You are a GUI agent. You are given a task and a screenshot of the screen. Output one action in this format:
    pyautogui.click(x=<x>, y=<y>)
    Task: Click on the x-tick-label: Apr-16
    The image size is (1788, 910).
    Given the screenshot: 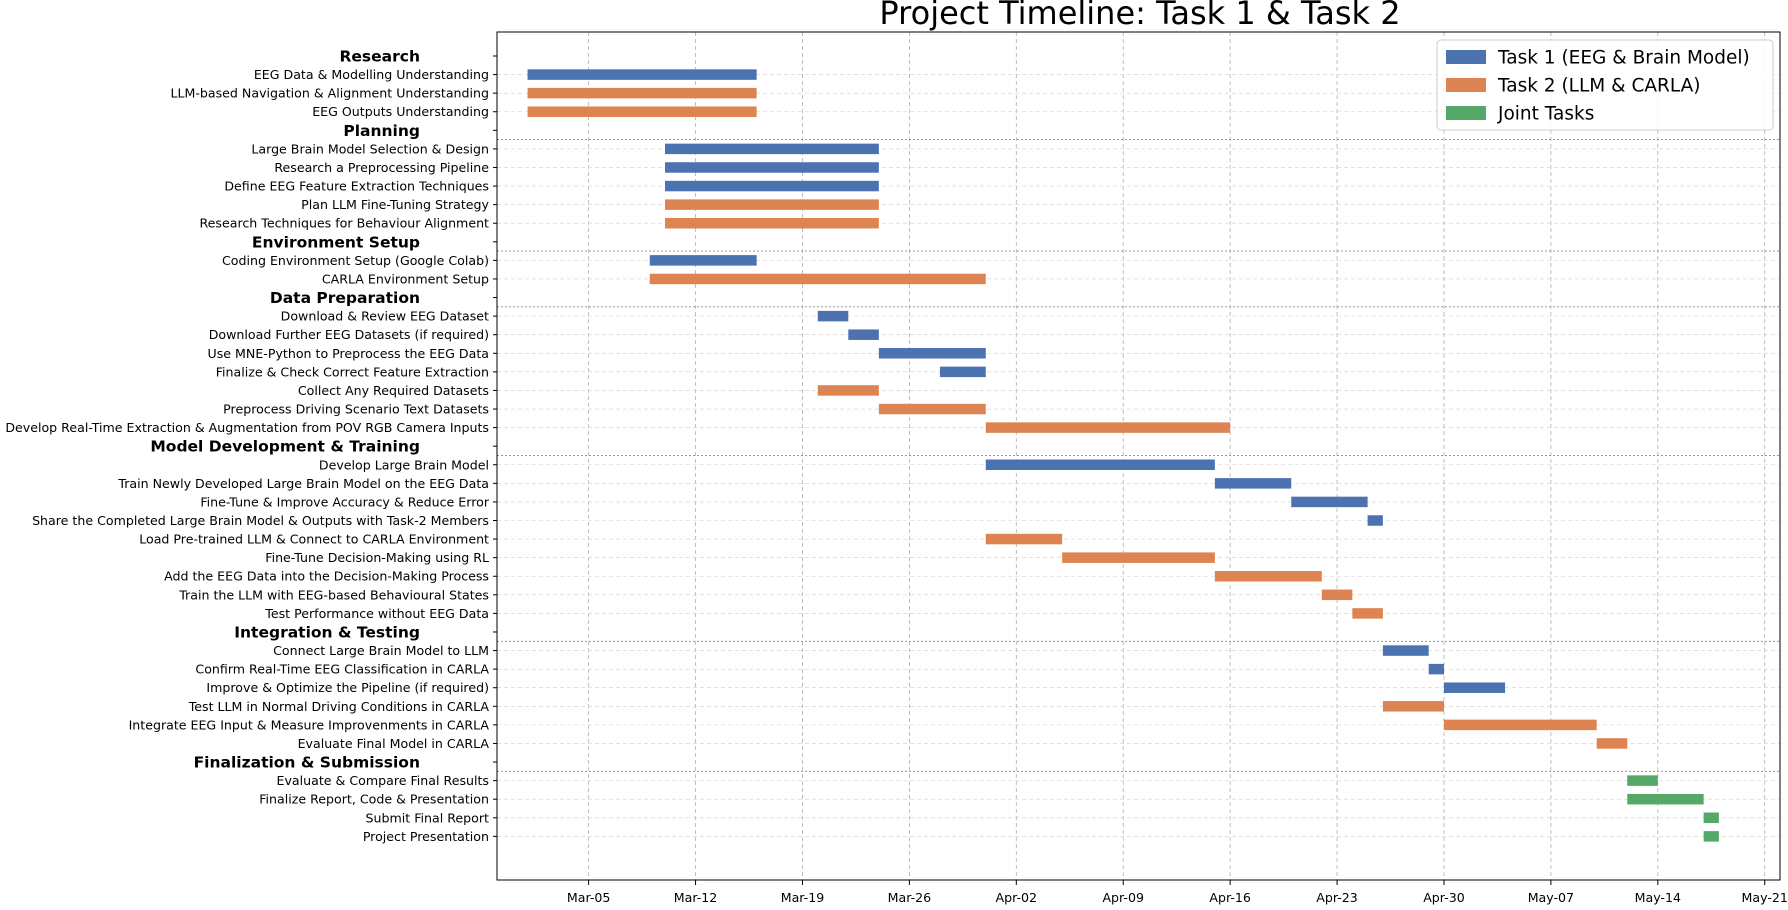 What is the action you would take?
    pyautogui.click(x=1230, y=897)
    